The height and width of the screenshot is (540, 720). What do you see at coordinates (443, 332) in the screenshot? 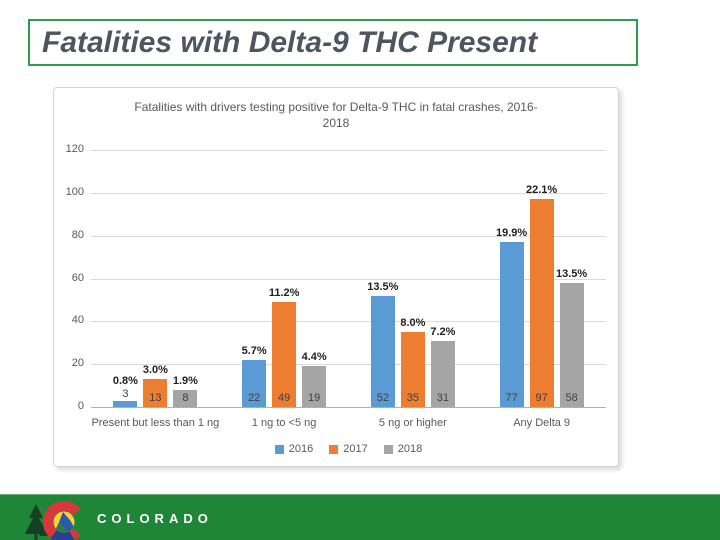
I see `bar-percent-label: 7.2%` at bounding box center [443, 332].